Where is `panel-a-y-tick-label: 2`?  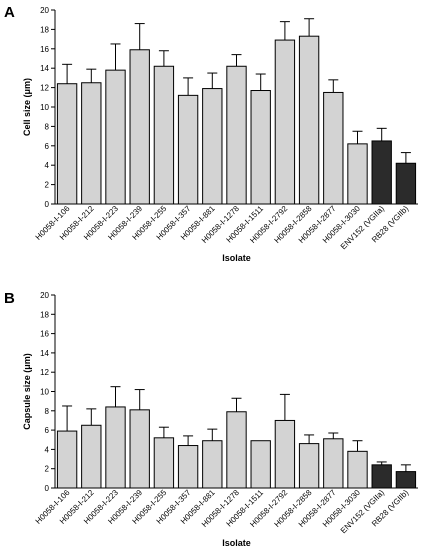
panel-a-y-tick-label: 2 is located at coordinates (47, 185).